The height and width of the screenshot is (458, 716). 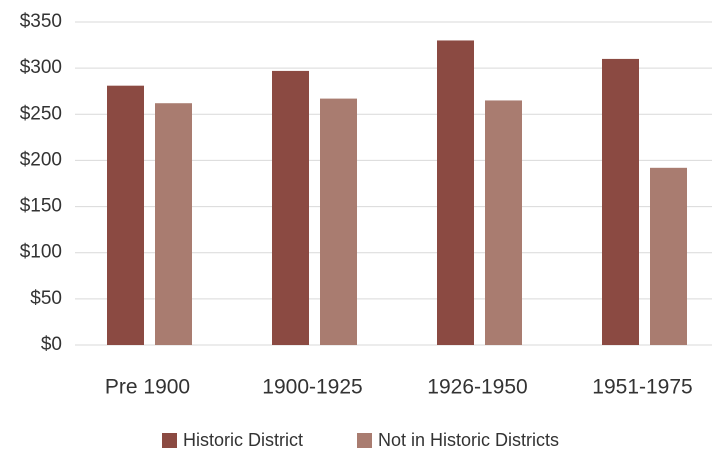 What do you see at coordinates (41, 206) in the screenshot?
I see `y-tick-label: $150` at bounding box center [41, 206].